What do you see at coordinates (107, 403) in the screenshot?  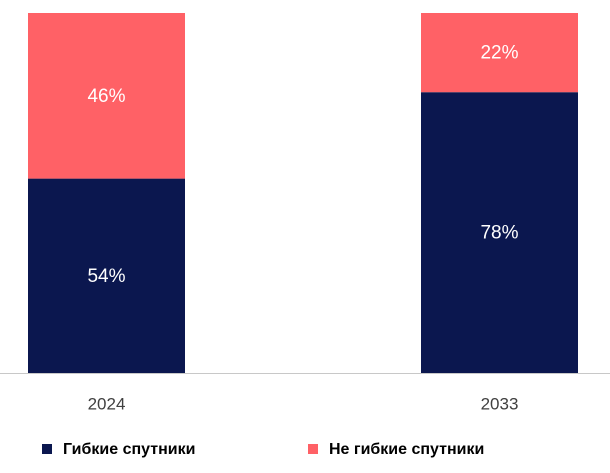 I see `x-tick-label: 2024` at bounding box center [107, 403].